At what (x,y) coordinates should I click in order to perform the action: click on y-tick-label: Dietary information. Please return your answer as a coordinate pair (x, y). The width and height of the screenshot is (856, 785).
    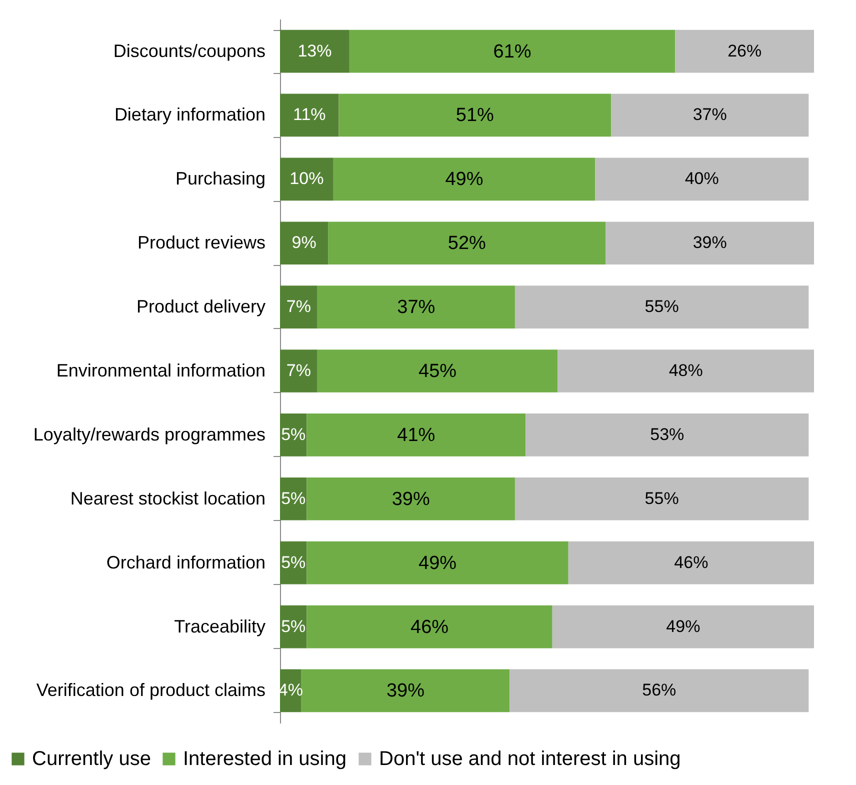
    Looking at the image, I should click on (190, 114).